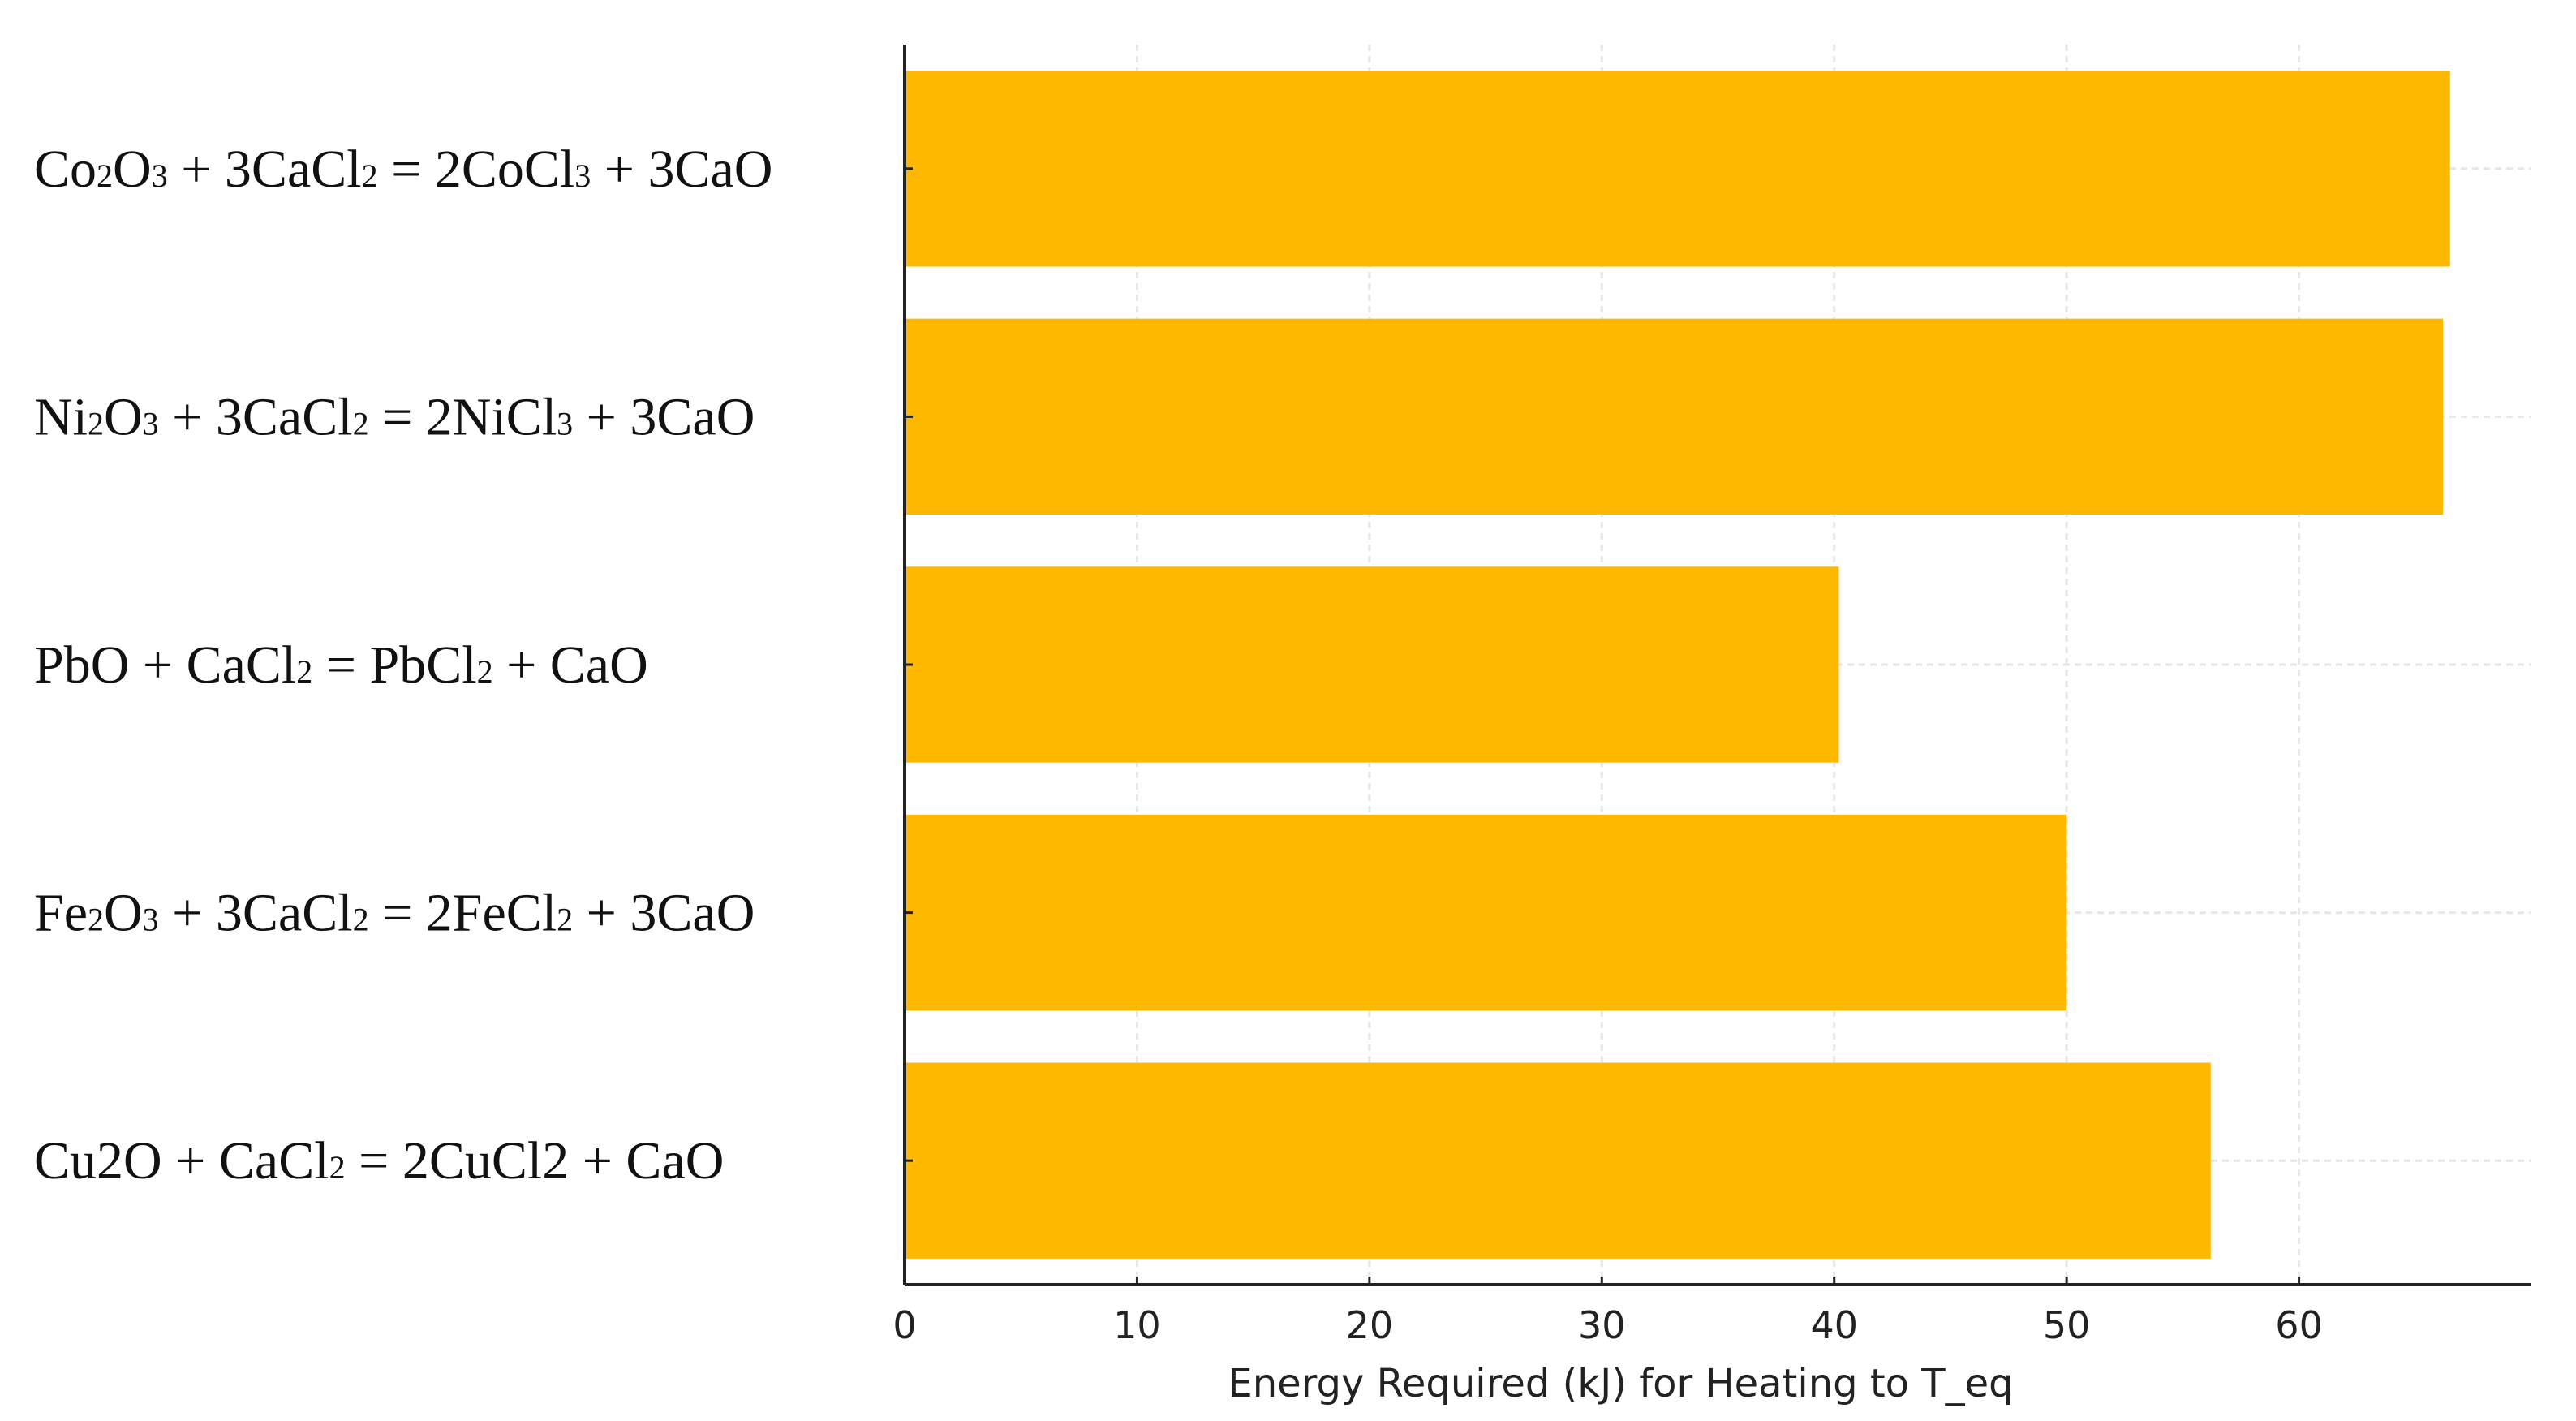  I want to click on x-tick-label-4: 40, so click(1834, 1325).